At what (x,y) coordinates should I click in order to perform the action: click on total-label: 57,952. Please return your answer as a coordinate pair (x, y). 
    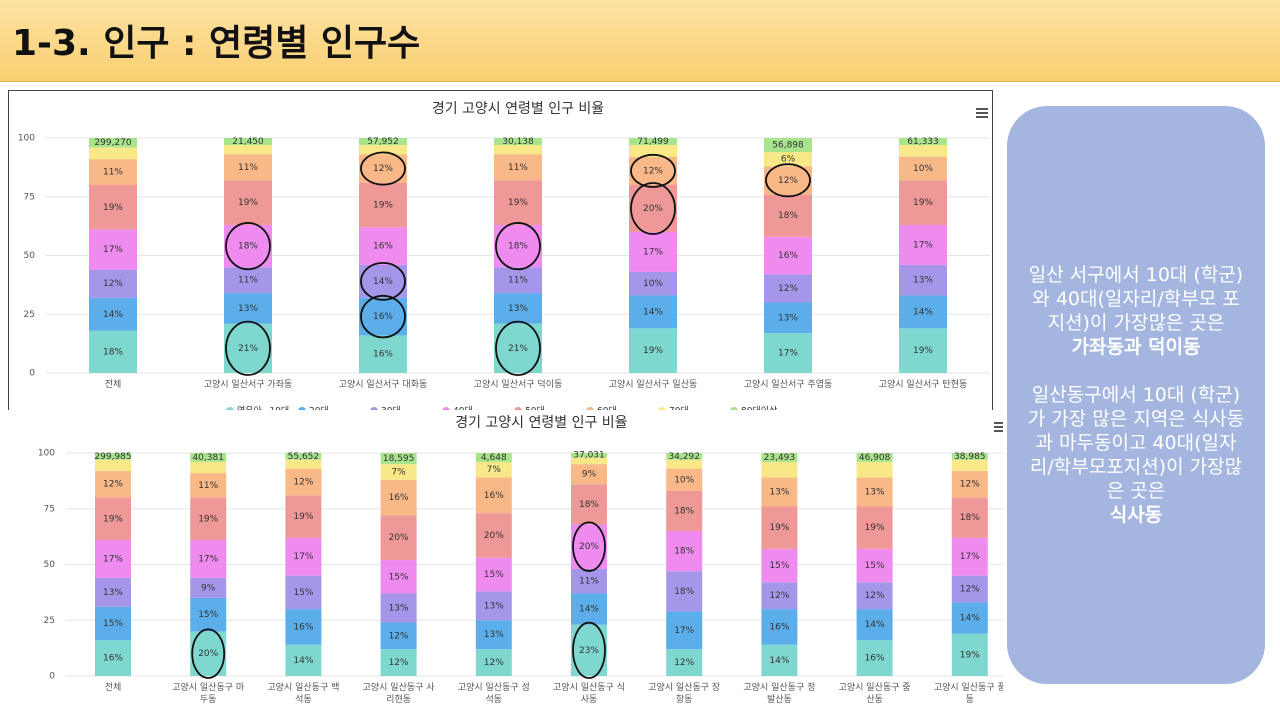
    Looking at the image, I should click on (383, 142).